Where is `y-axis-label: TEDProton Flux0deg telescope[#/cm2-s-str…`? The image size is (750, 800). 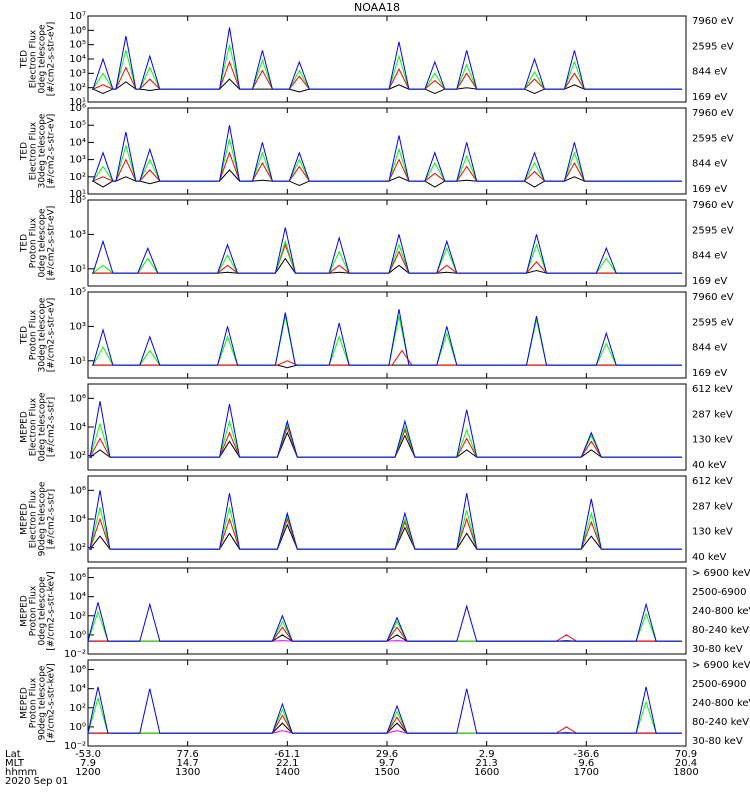 y-axis-label: TEDProton Flux0deg telescope[#/cm2-s-str… is located at coordinates (38, 243).